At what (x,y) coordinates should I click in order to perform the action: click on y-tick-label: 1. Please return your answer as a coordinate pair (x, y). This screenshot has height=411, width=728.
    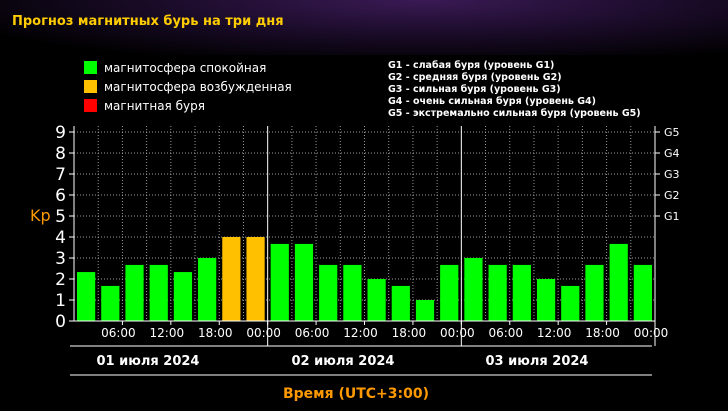
    Looking at the image, I should click on (60, 301).